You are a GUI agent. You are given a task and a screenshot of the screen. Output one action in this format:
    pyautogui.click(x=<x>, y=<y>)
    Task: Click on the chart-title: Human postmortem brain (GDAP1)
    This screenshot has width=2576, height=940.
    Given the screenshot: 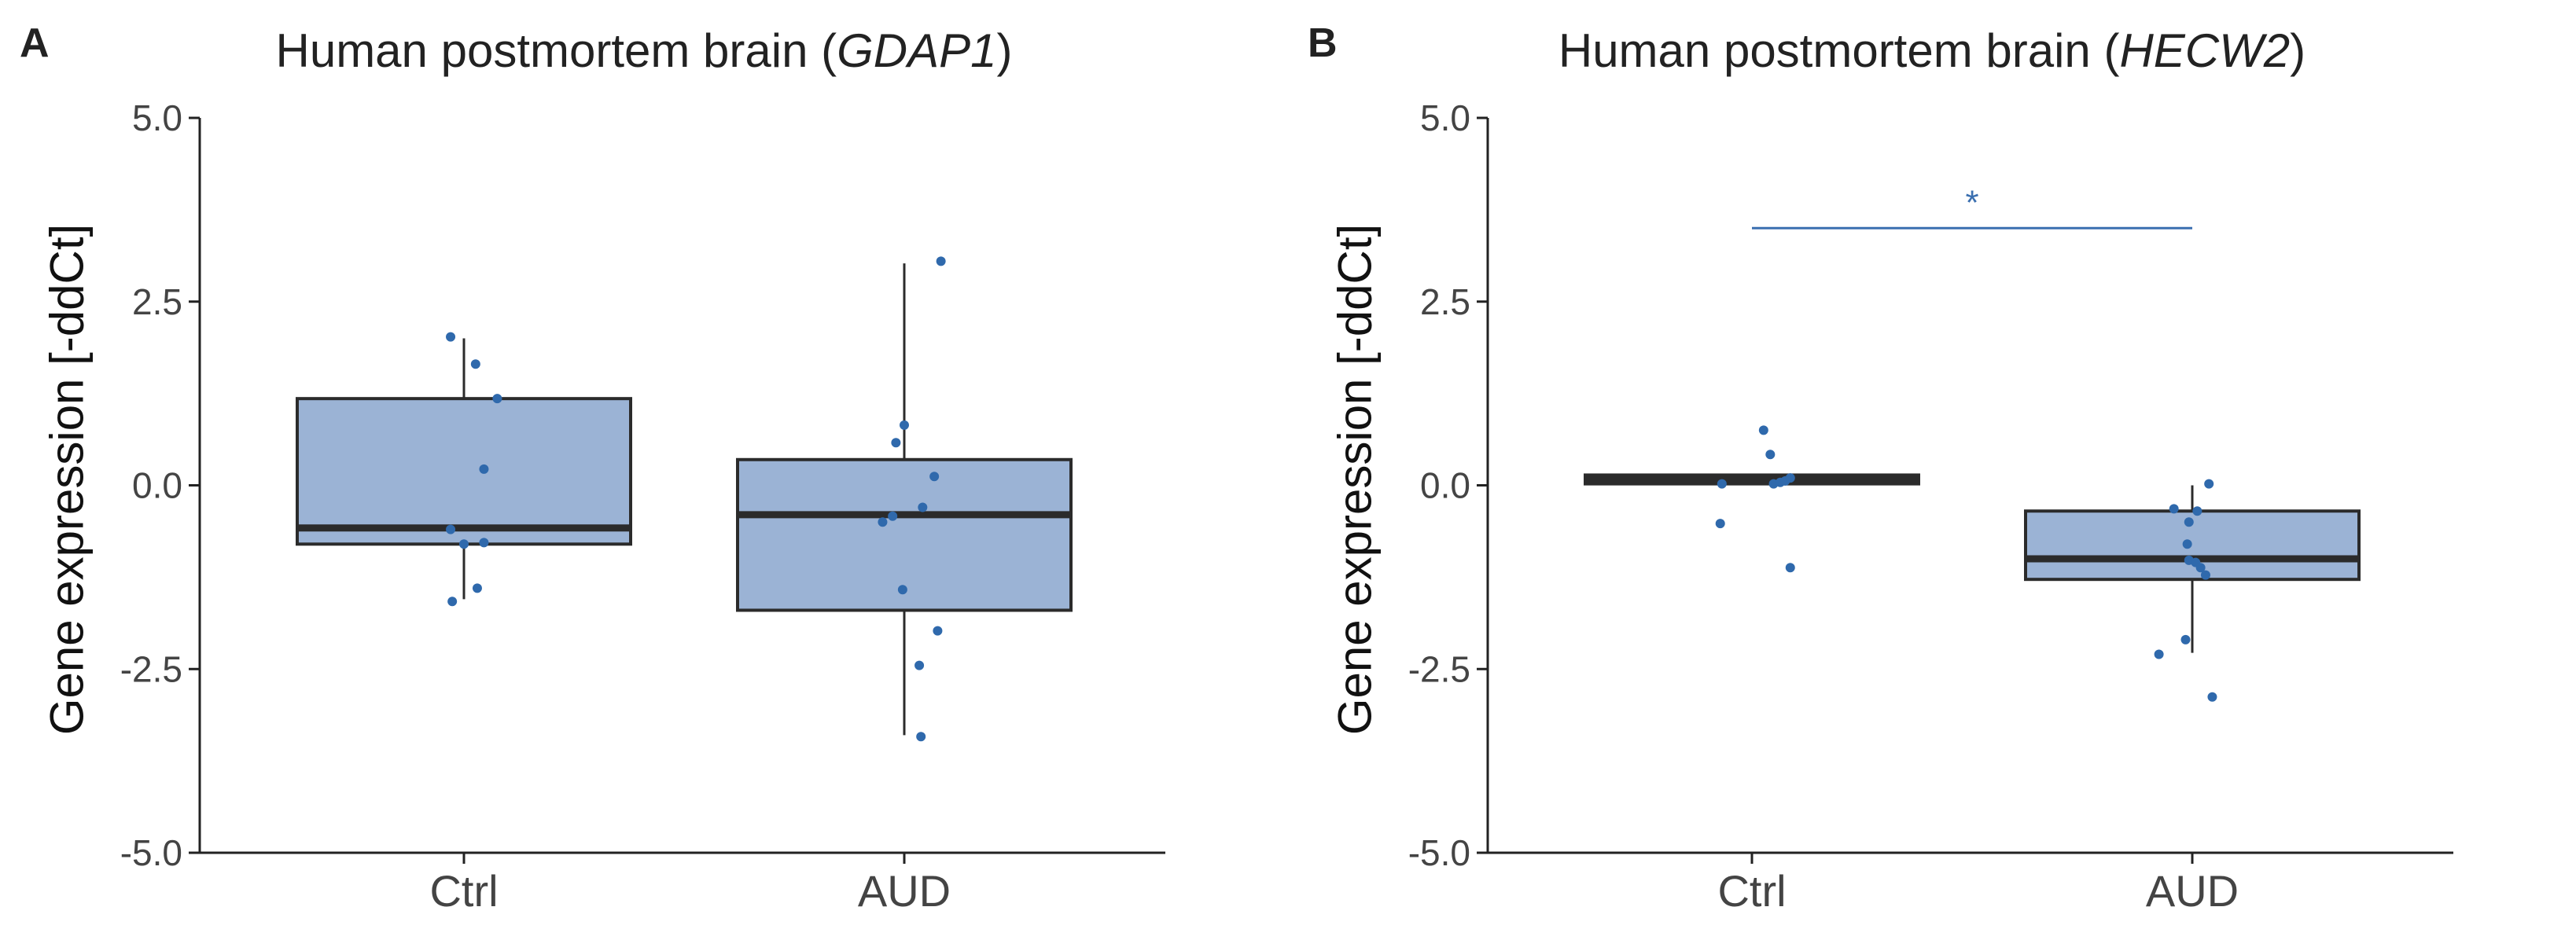 What is the action you would take?
    pyautogui.click(x=644, y=51)
    